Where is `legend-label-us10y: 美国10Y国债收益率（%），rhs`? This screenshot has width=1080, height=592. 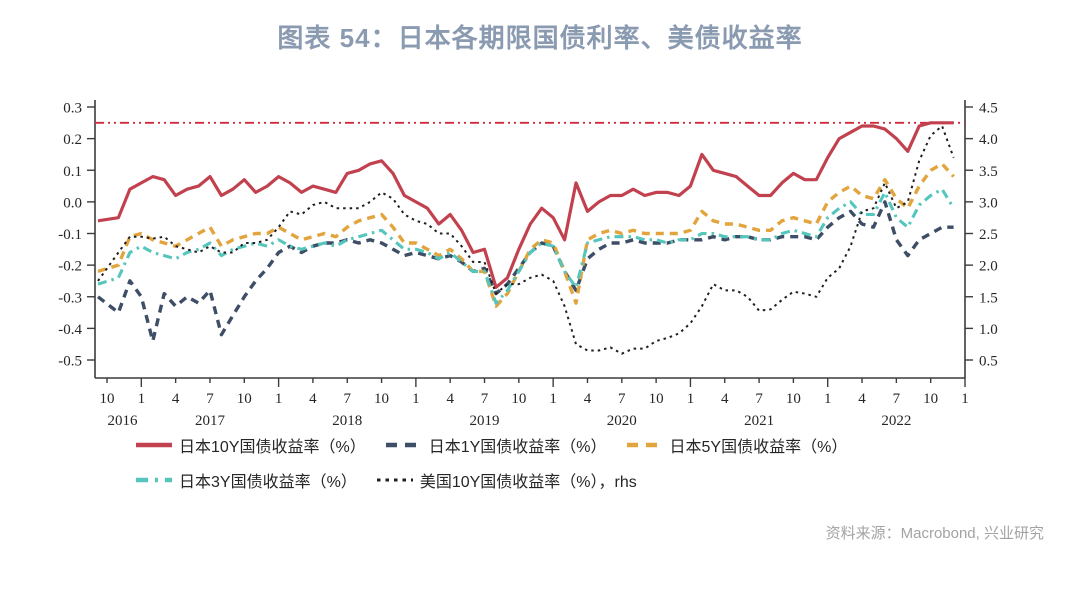
legend-label-us10y: 美国10Y国债收益率（%），rhs is located at coordinates (528, 482).